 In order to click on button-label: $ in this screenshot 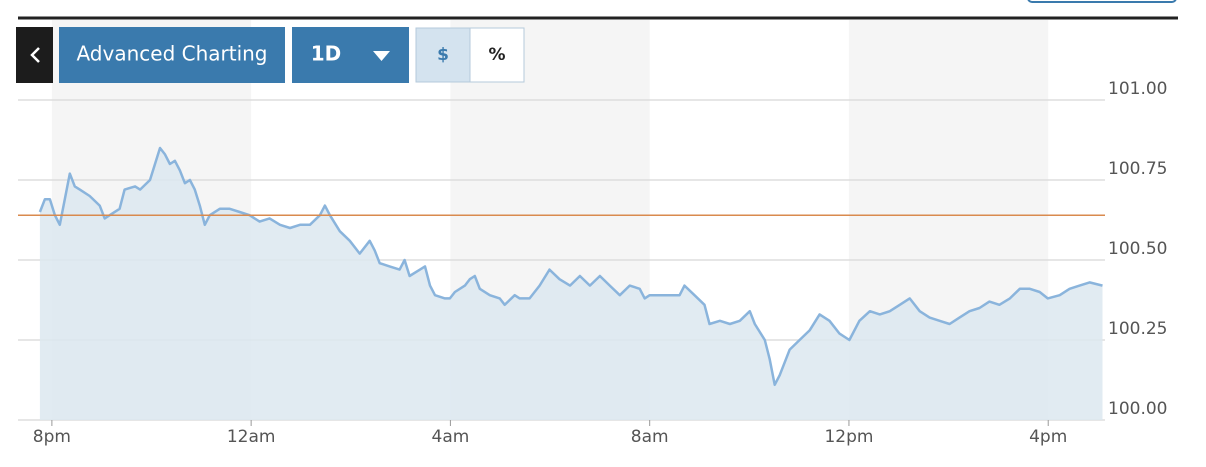, I will do `click(443, 55)`.